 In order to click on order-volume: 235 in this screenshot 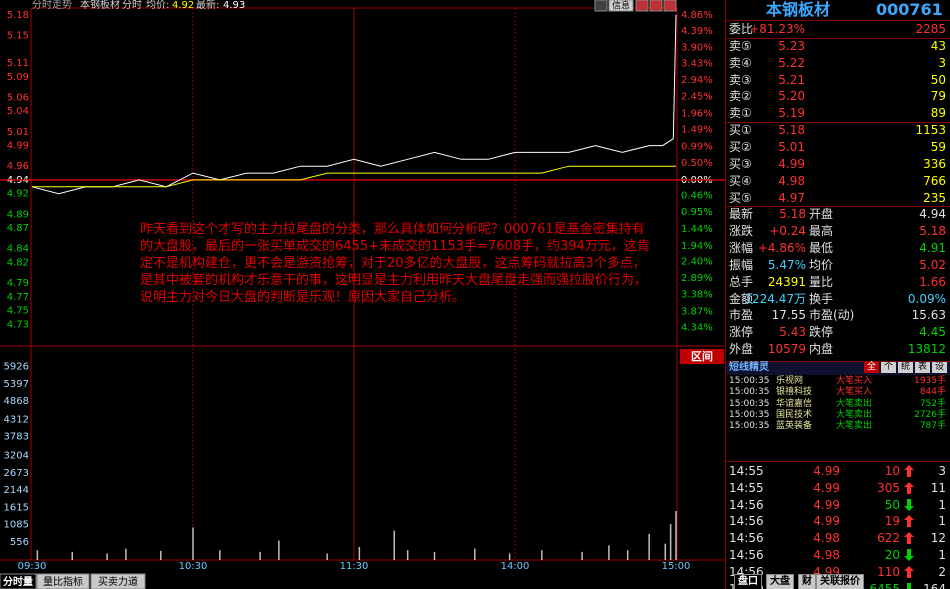, I will do `click(934, 197)`.